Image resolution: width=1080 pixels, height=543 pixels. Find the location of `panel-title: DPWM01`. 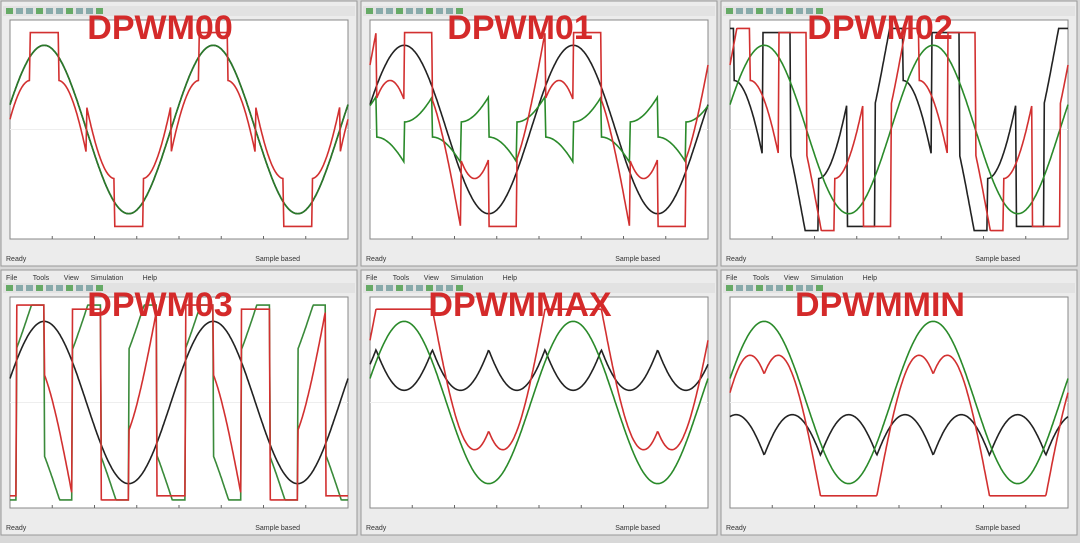

panel-title: DPWM01 is located at coordinates (519, 28).